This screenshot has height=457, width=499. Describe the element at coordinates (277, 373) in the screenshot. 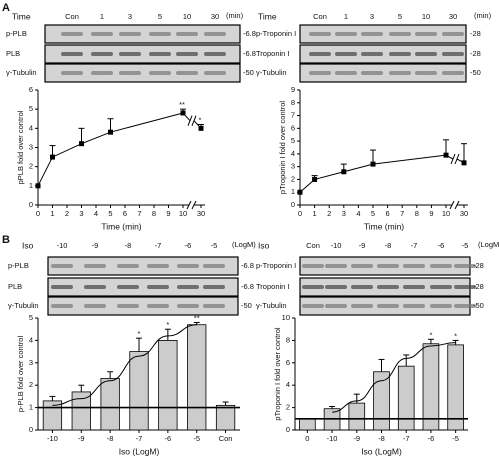

I see `y-axis-label: pTroponin I fold over control` at that location.